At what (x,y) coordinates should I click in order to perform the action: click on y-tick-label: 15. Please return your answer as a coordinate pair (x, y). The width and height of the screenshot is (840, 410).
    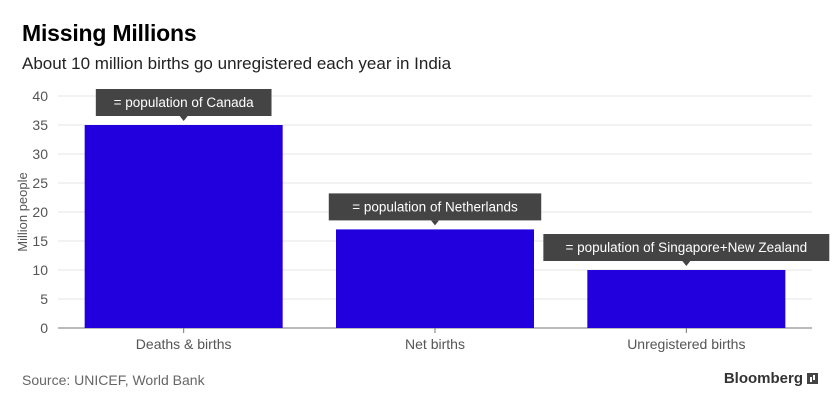
    Looking at the image, I should click on (40, 241).